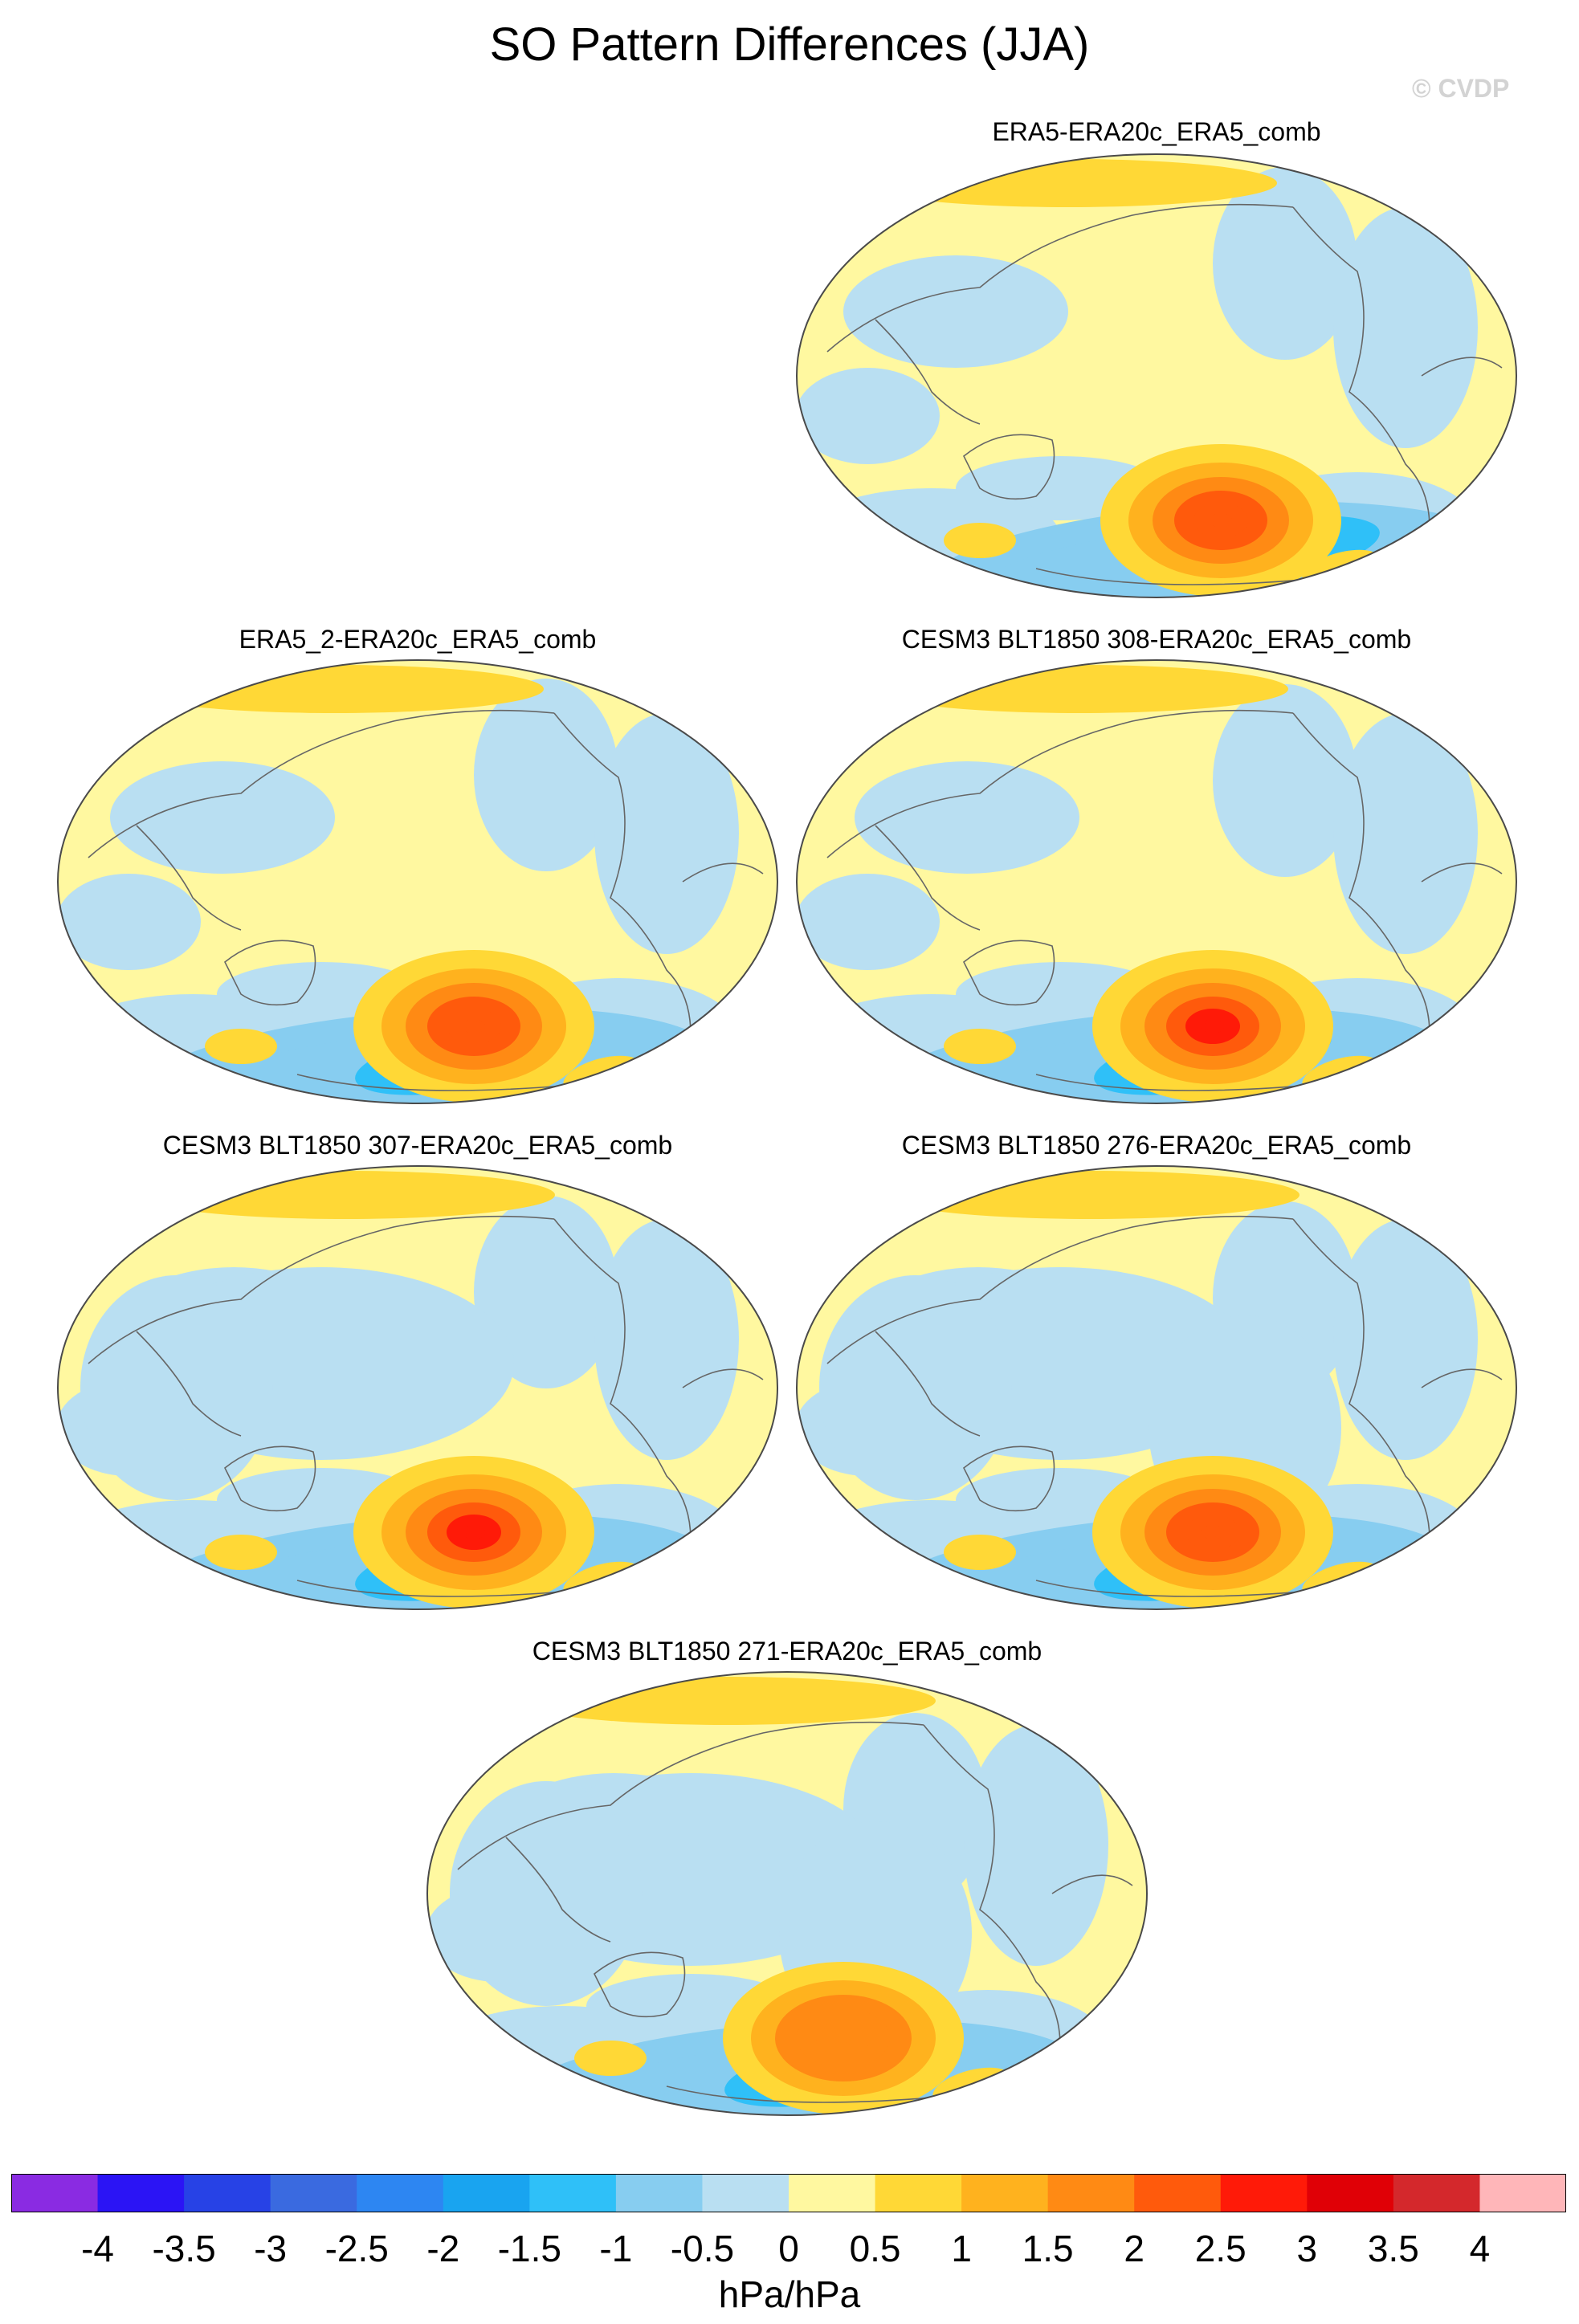 Image resolution: width=1579 pixels, height=2324 pixels. I want to click on colorbar-tick-label: 2.5, so click(1220, 2249).